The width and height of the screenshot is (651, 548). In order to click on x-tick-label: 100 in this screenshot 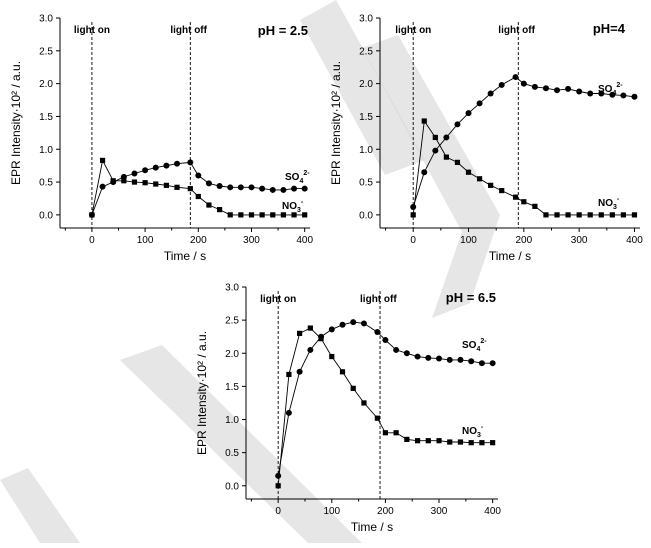, I will do `click(331, 511)`.